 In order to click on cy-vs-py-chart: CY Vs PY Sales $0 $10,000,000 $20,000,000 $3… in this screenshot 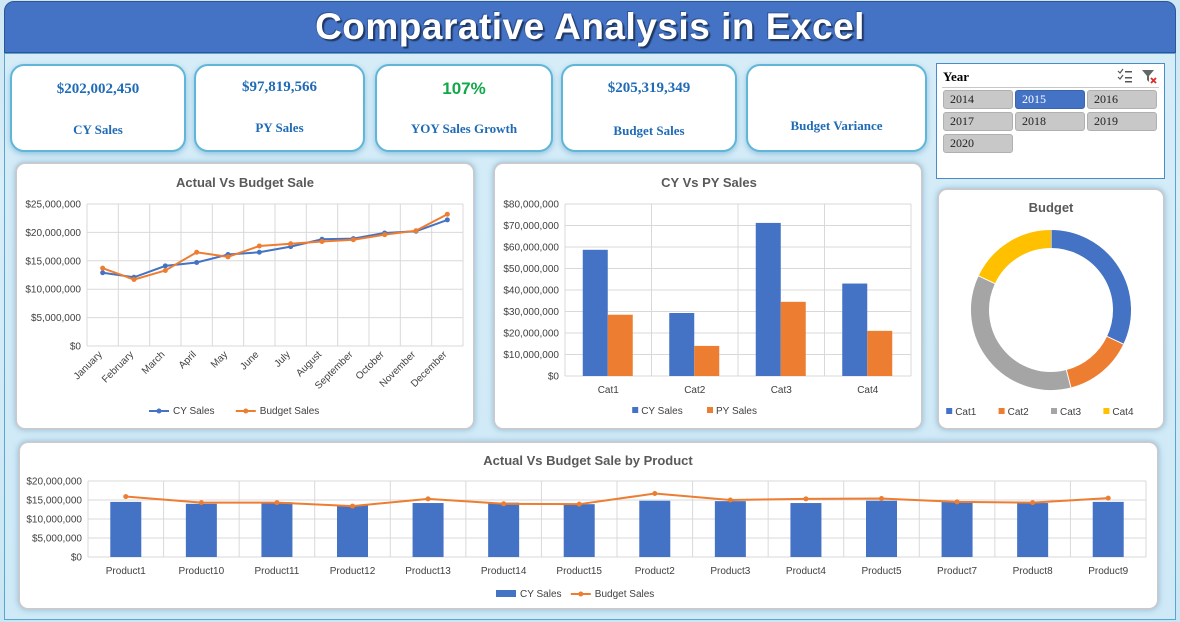, I will do `click(707, 296)`.